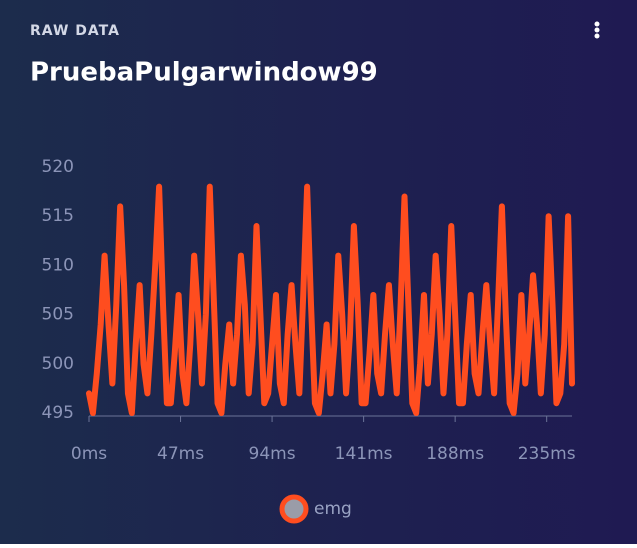  Describe the element at coordinates (204, 73) in the screenshot. I see `chart-title: PruebaPulgarwindow99` at that location.